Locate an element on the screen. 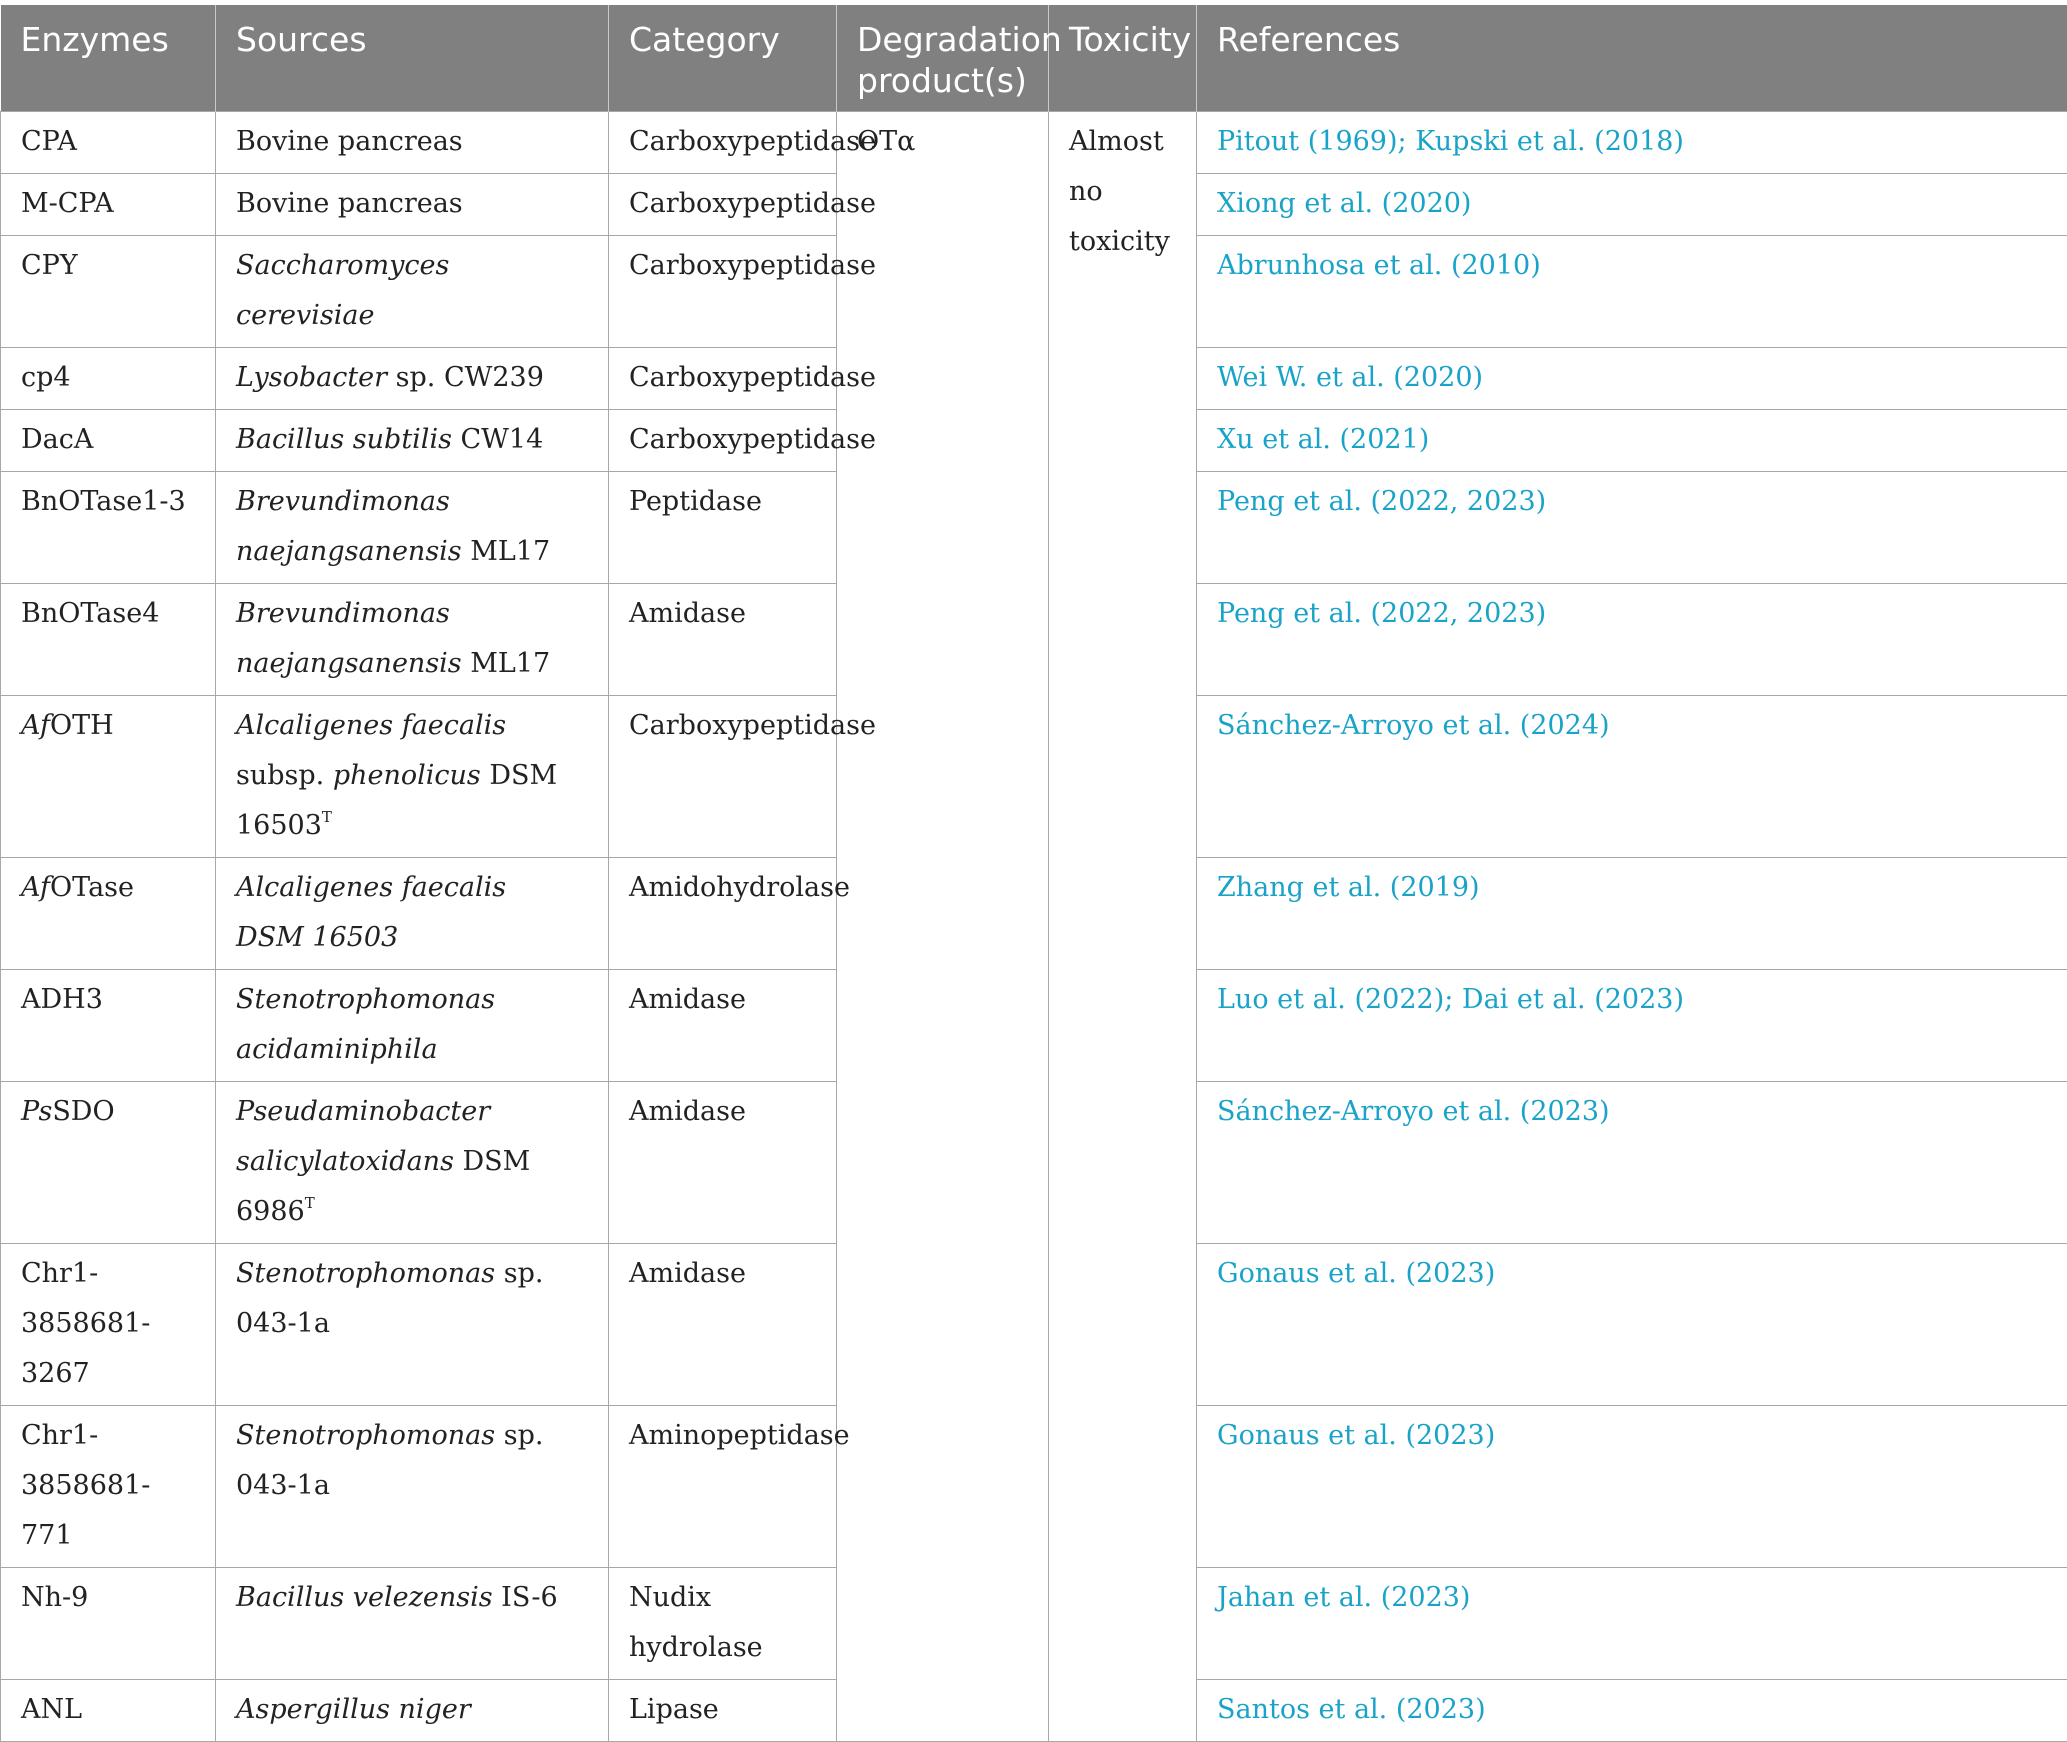  cell-references-link: Xu et al. (2021) is located at coordinates (1632, 441).